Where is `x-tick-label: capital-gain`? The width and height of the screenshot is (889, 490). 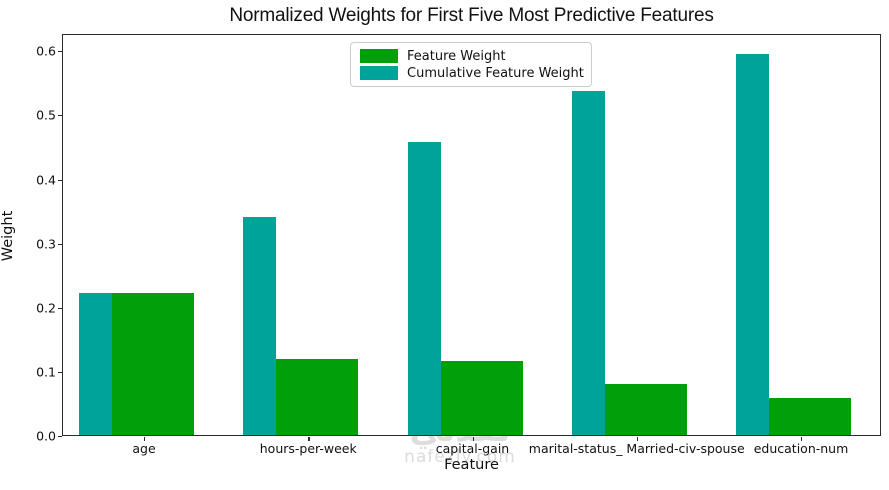
x-tick-label: capital-gain is located at coordinates (472, 448).